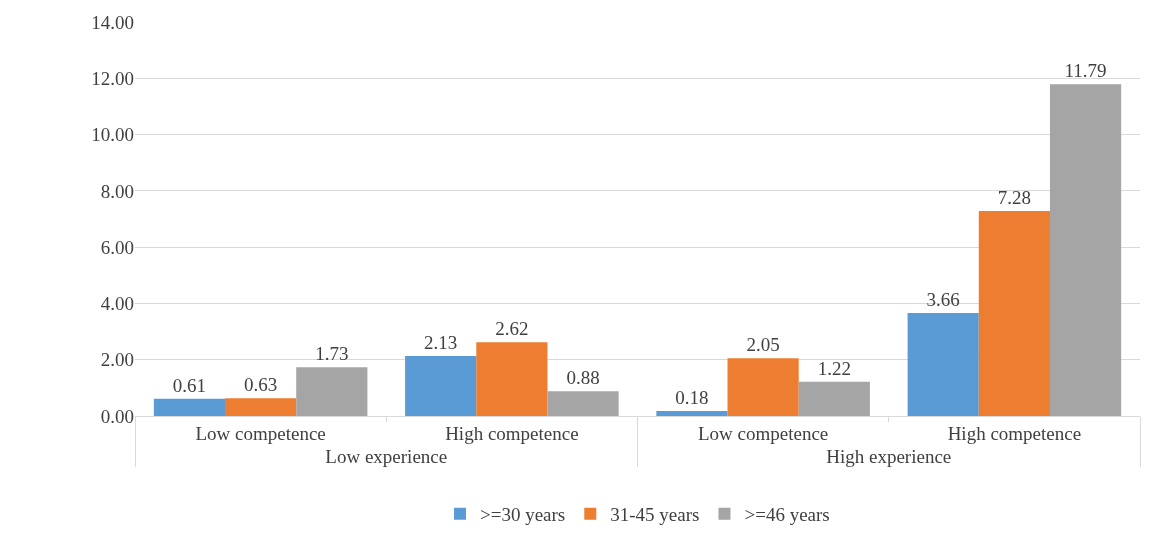 The width and height of the screenshot is (1154, 545). Describe the element at coordinates (834, 368) in the screenshot. I see `data-label: 1.22` at that location.